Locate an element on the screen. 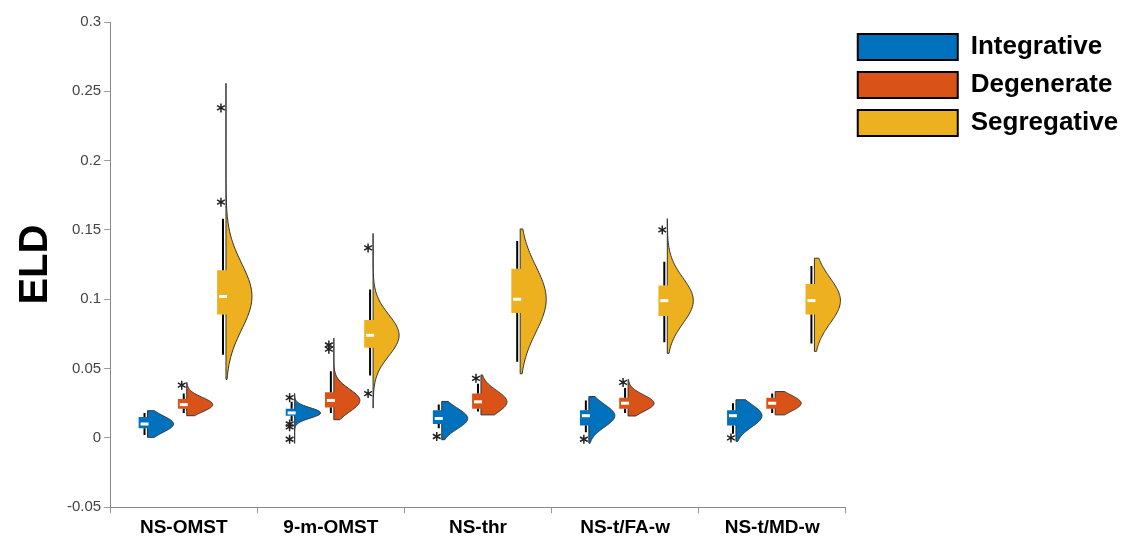  legend-label: Segregative is located at coordinates (1044, 121).